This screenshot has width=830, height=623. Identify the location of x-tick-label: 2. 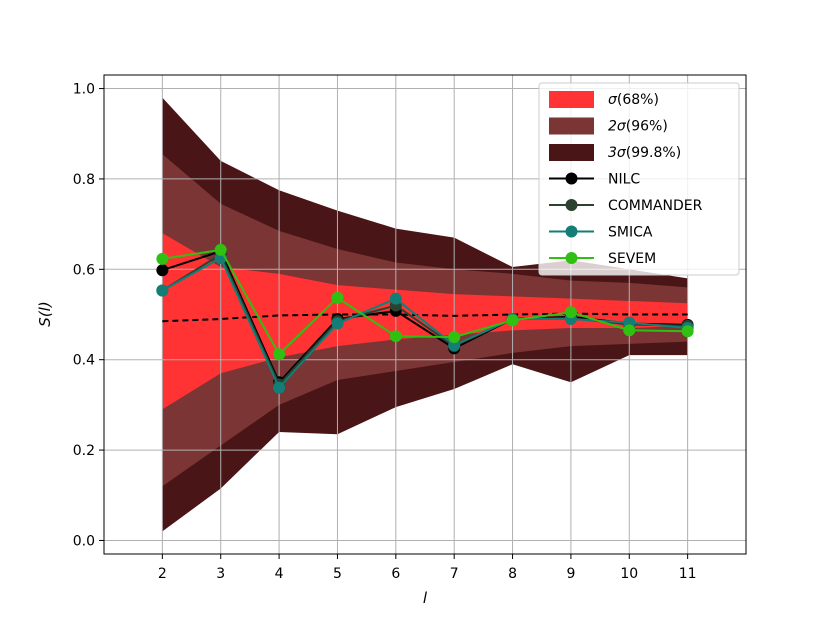
(162, 574).